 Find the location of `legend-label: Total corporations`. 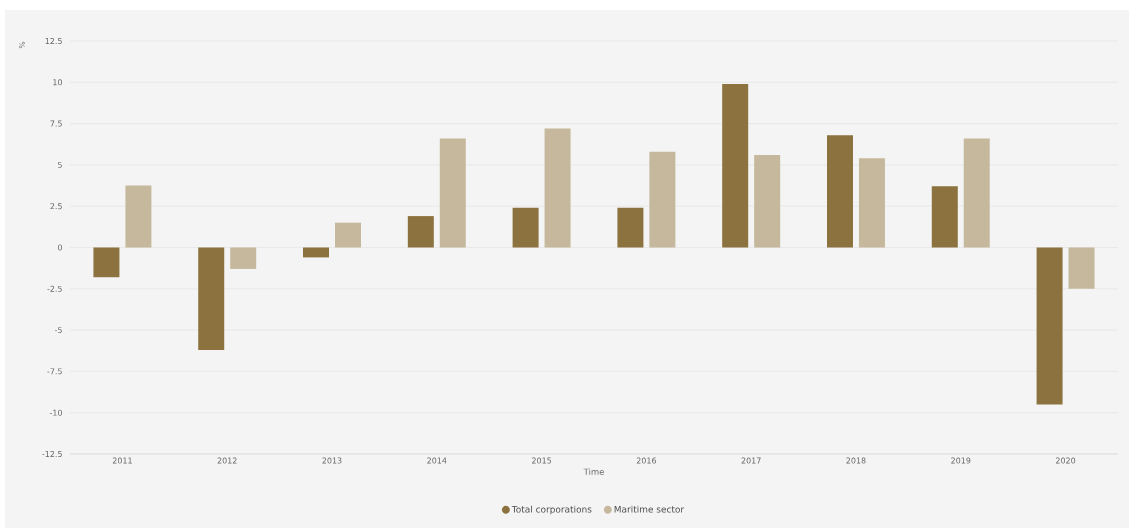

legend-label: Total corporations is located at coordinates (551, 510).